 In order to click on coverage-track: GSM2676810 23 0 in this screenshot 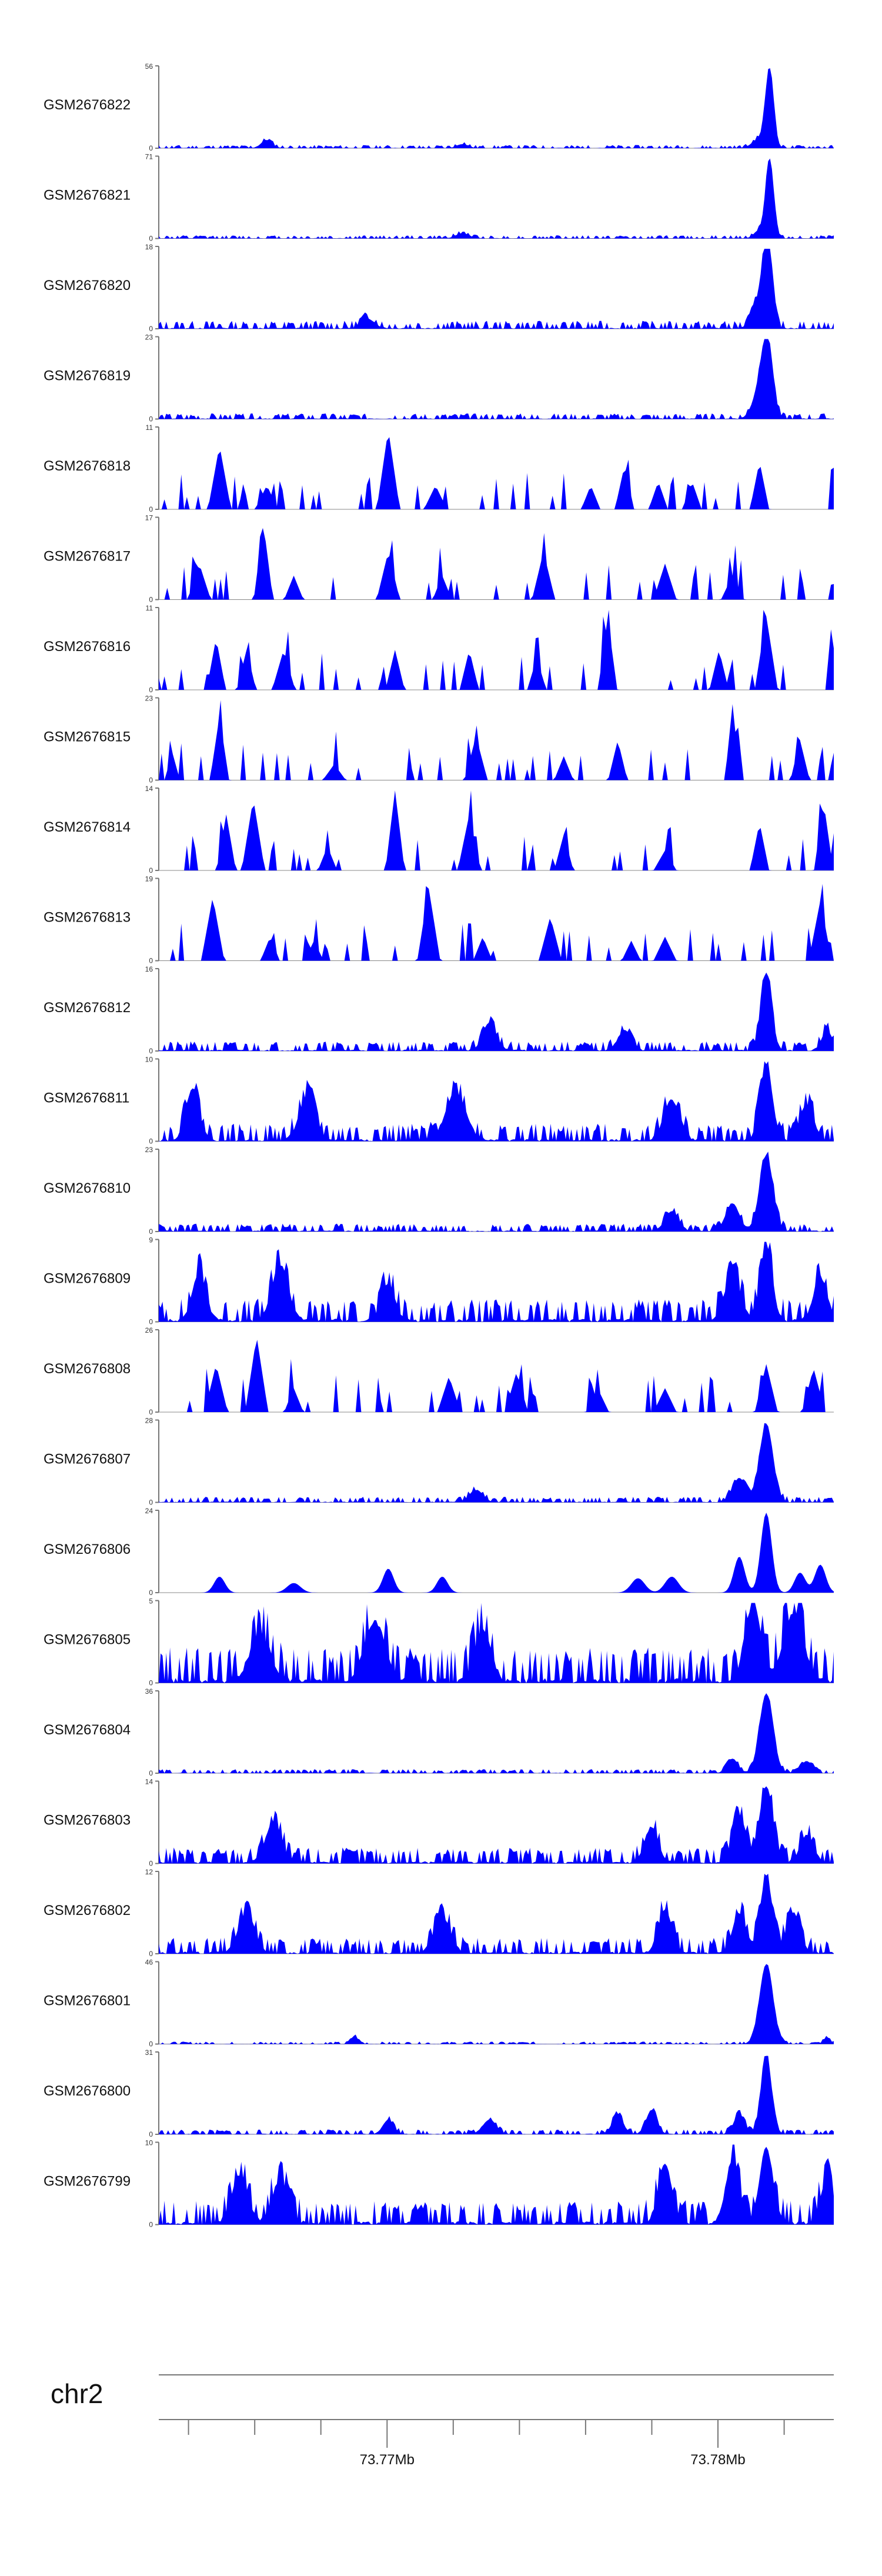, I will do `click(439, 1191)`.